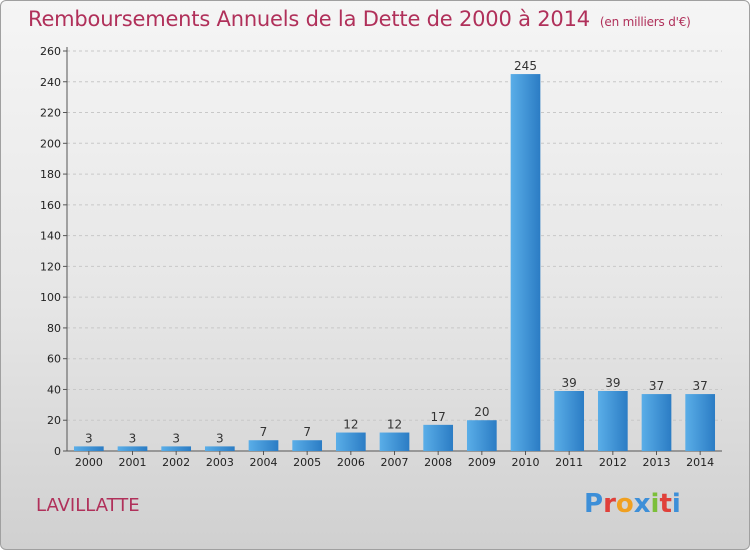 Image resolution: width=750 pixels, height=550 pixels. What do you see at coordinates (609, 504) in the screenshot?
I see `logo-letter: r` at bounding box center [609, 504].